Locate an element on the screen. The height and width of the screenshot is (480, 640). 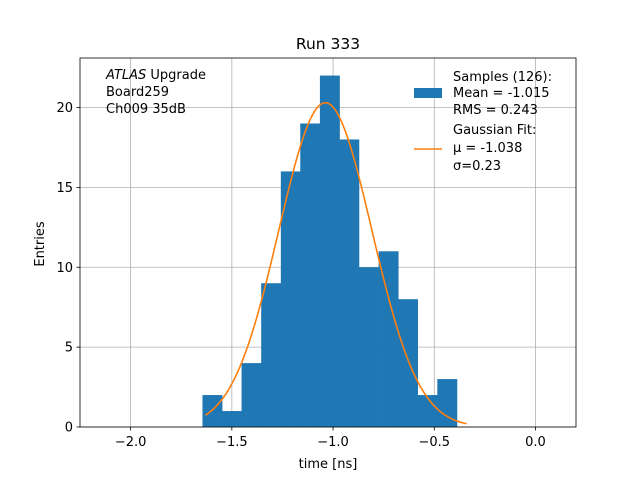
y-tick-label: 10 is located at coordinates (64, 268).